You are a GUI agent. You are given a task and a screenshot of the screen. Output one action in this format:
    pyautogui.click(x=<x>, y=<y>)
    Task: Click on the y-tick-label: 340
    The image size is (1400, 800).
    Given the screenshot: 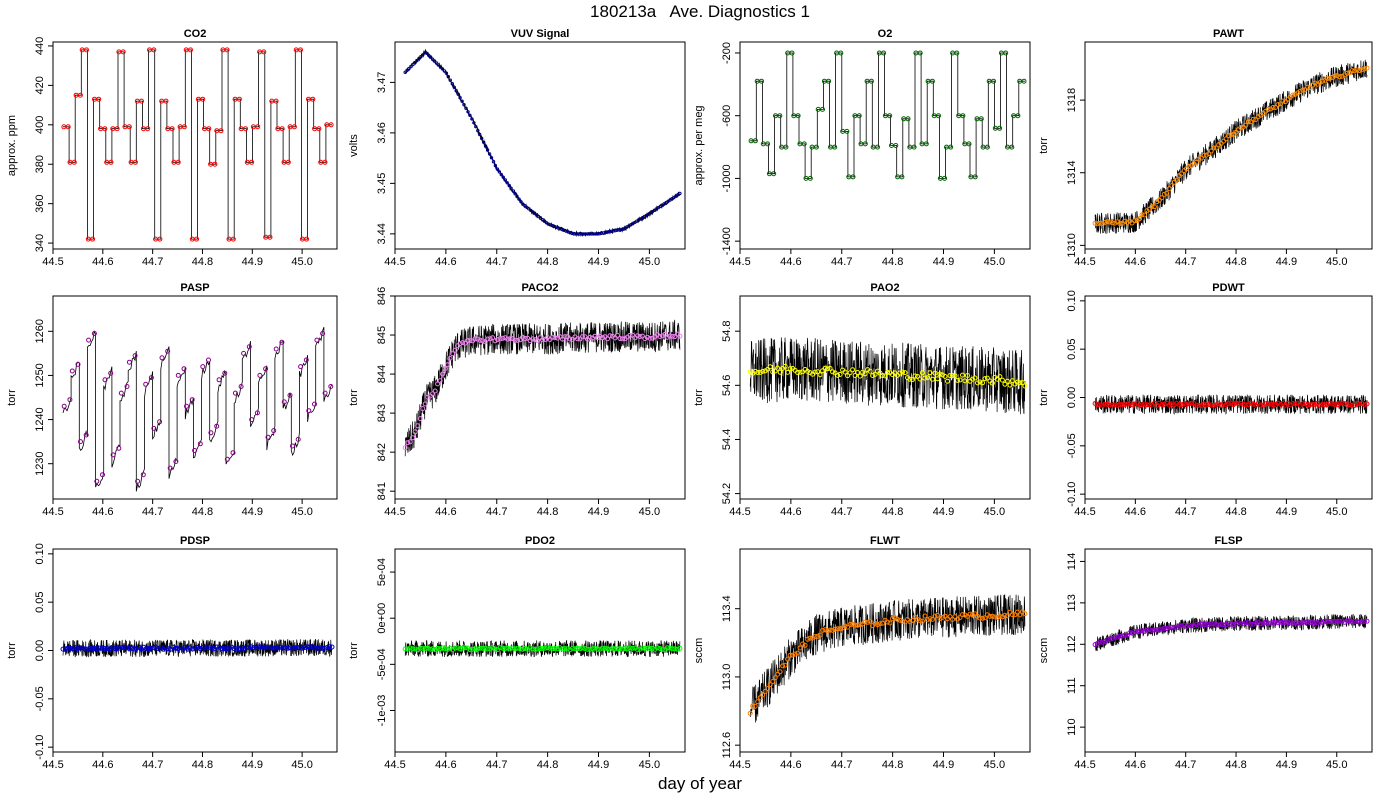 What is the action you would take?
    pyautogui.click(x=40, y=243)
    